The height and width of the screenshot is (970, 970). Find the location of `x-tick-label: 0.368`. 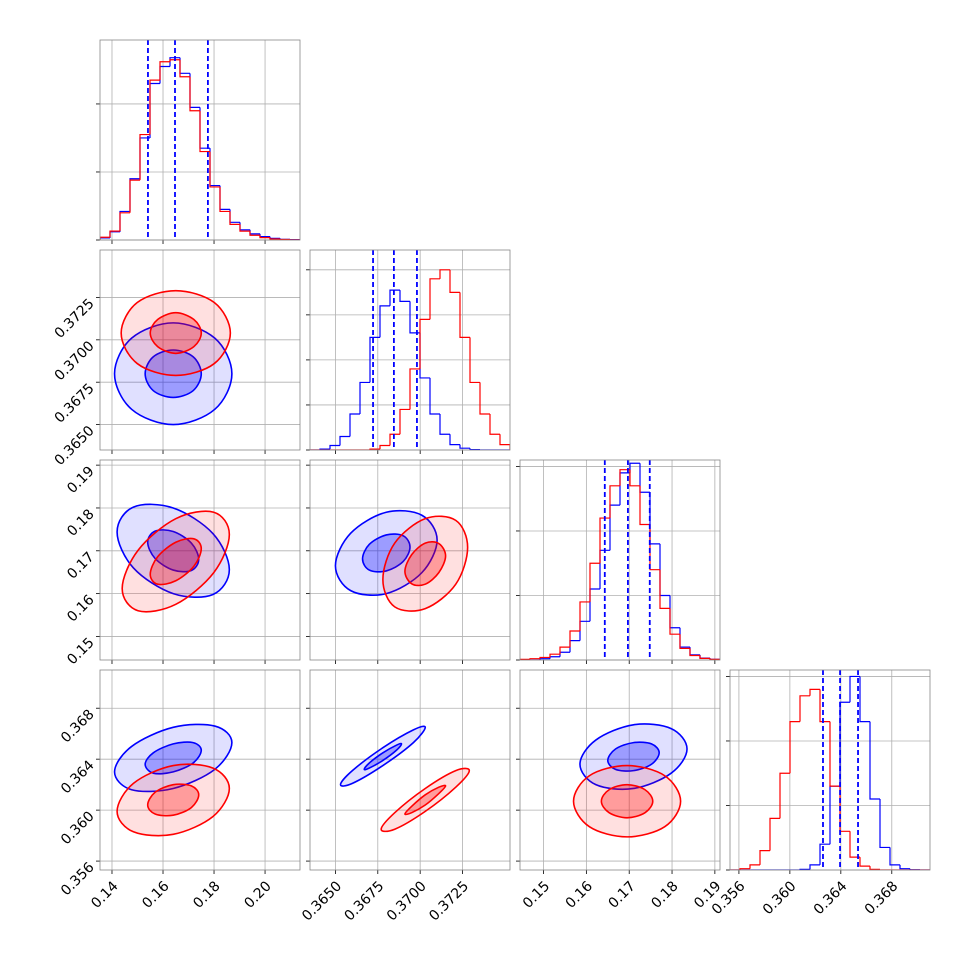

x-tick-label: 0.368 is located at coordinates (882, 898).